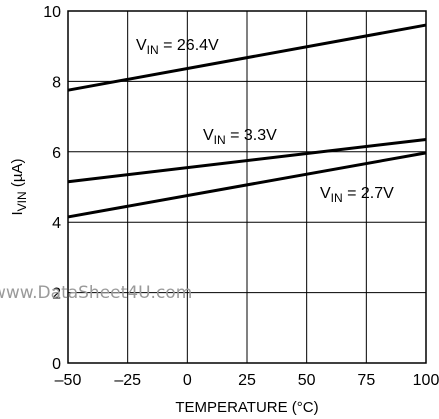 The image size is (439, 419). I want to click on series-label-1: VIN = 26.4V, so click(177, 47).